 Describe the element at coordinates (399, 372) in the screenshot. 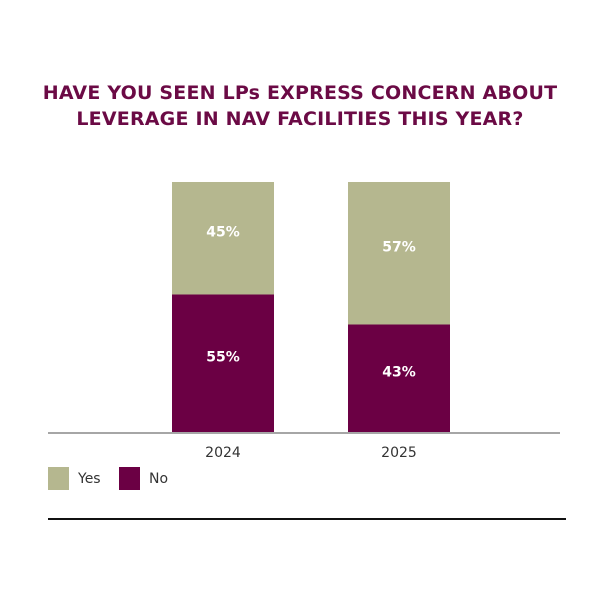

I see `data-label-no-2025: 43%` at that location.